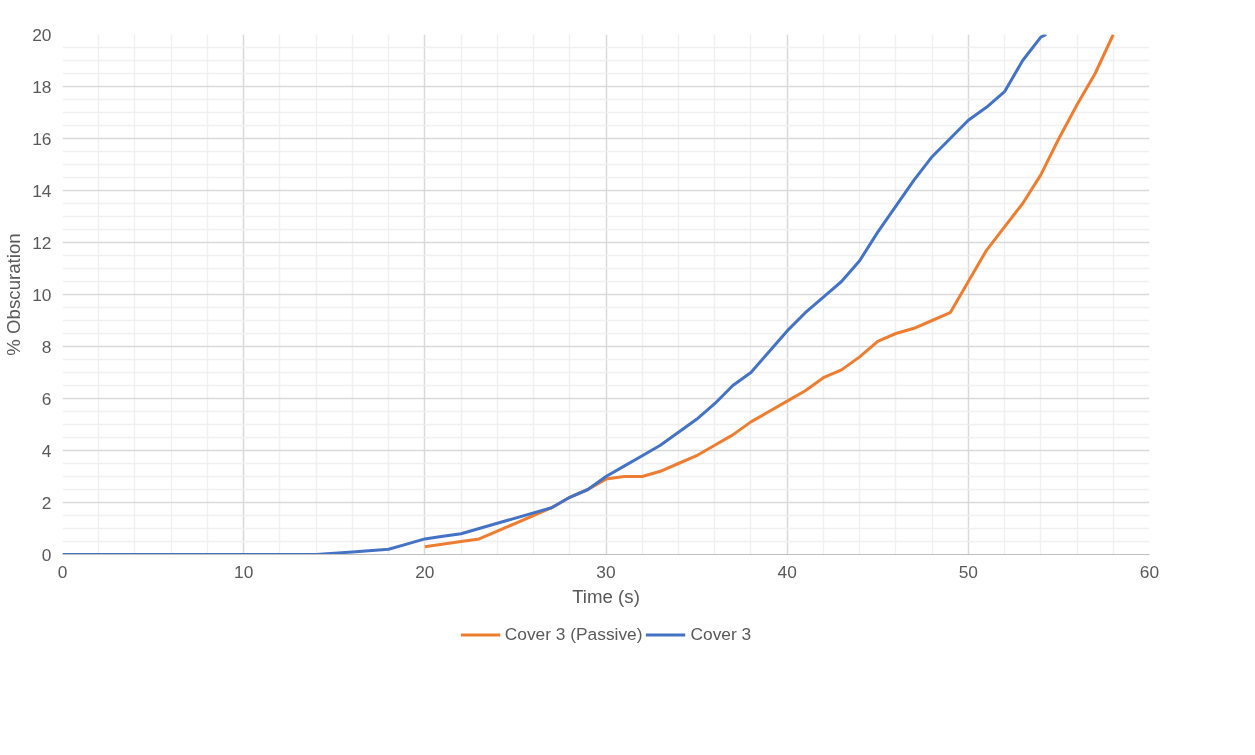 This screenshot has width=1255, height=755. I want to click on y-tick-label: 14, so click(42, 190).